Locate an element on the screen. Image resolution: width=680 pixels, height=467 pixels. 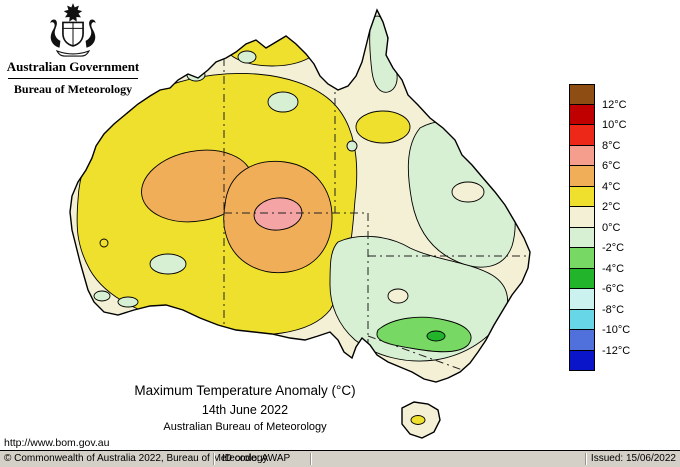
legend-label: -2°C is located at coordinates (613, 248).